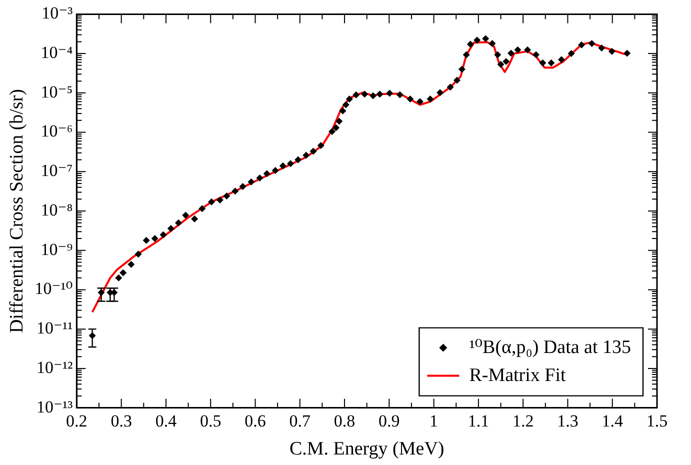 The image size is (691, 465). Describe the element at coordinates (300, 420) in the screenshot. I see `x-tick-label: 0.7` at that location.